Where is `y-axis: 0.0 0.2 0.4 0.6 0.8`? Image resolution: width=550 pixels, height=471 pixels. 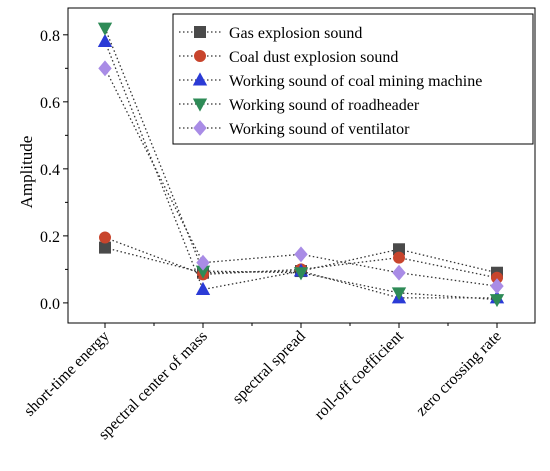
y-axis: 0.0 0.2 0.4 0.6 0.8 is located at coordinates (54, 170).